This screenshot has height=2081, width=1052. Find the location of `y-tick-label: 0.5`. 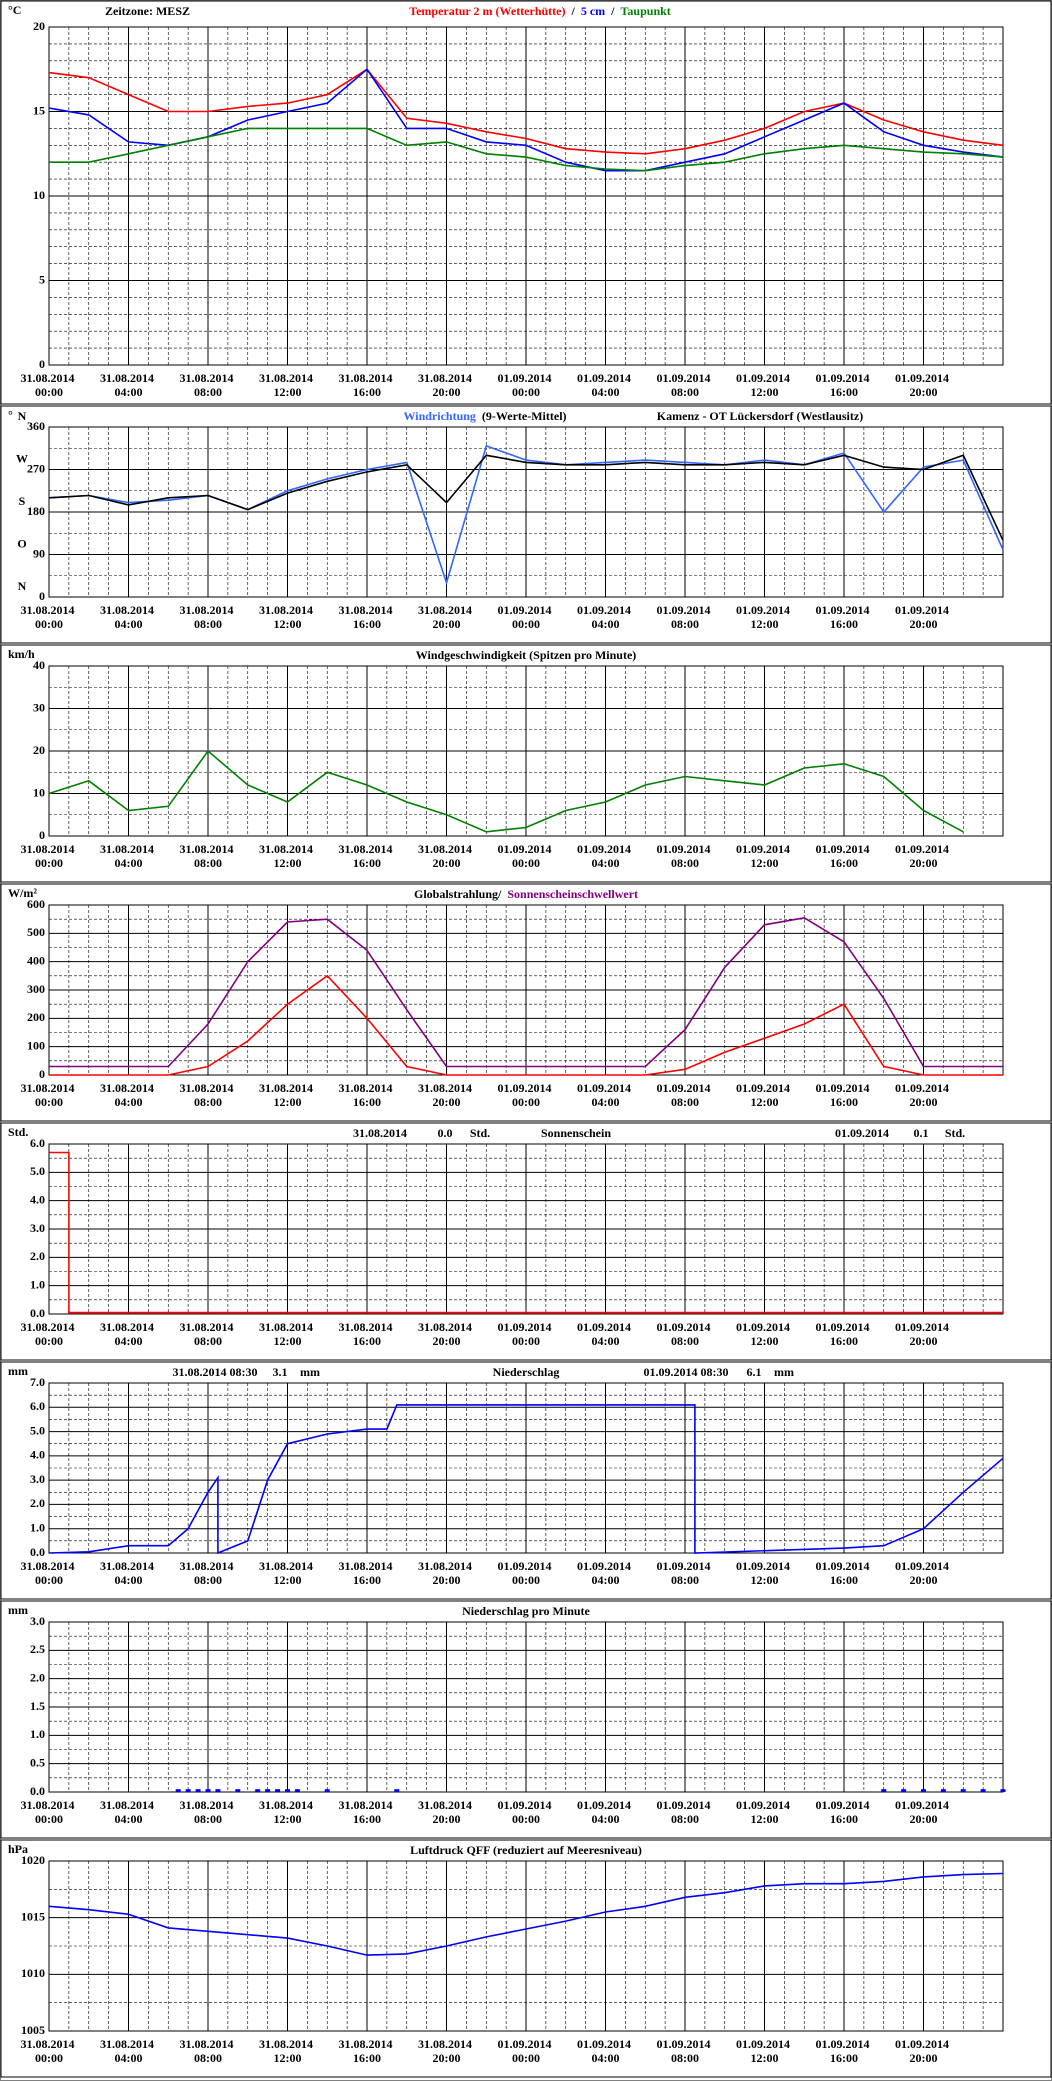

y-tick-label: 0.5 is located at coordinates (37, 1762).